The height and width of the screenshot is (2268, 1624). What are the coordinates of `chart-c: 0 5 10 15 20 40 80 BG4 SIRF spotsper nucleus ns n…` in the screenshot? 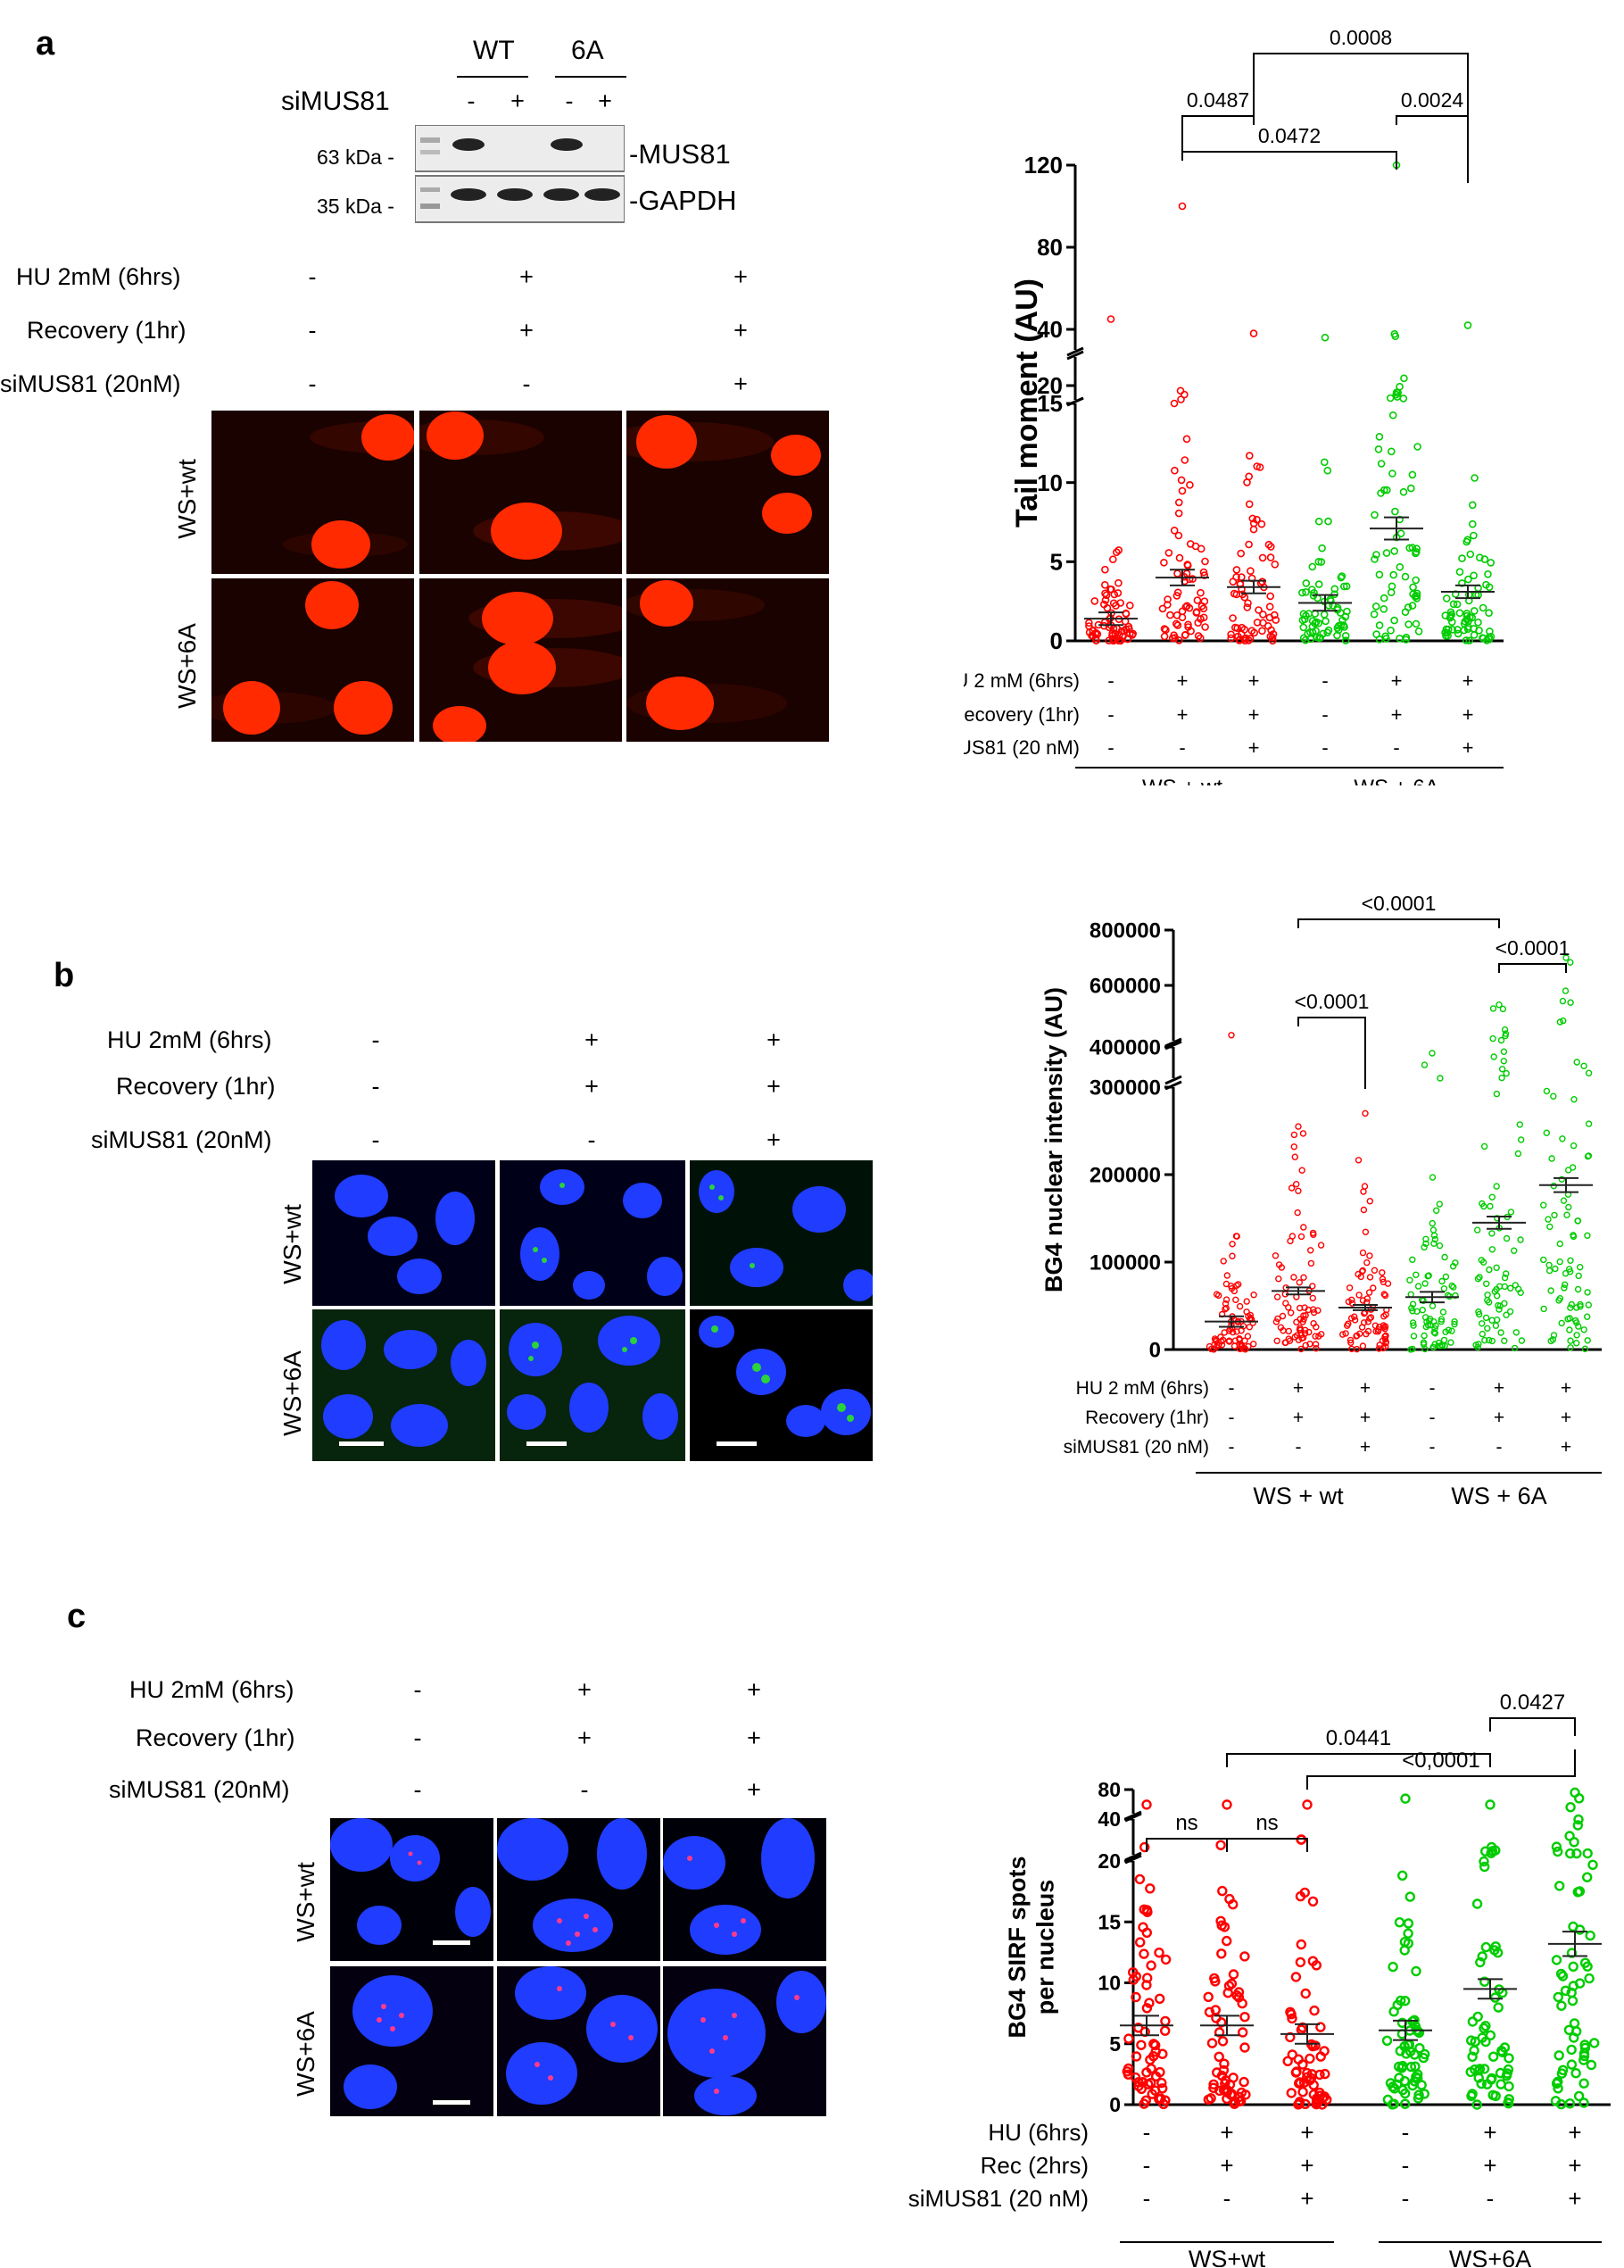 It's located at (1259, 1979).